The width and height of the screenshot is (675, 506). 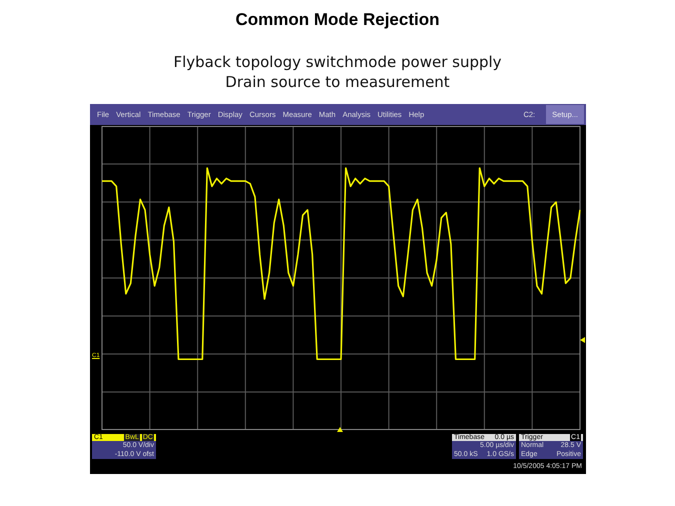 What do you see at coordinates (337, 72) in the screenshot?
I see `chart-subtitle: Flyback topology switchmode power supply Drain source to measurement` at bounding box center [337, 72].